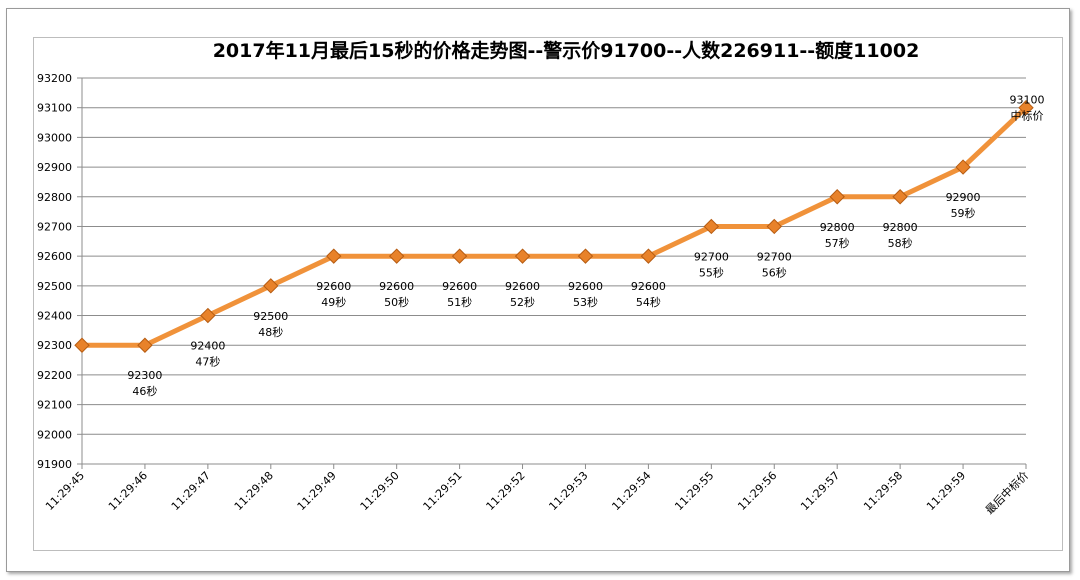 This screenshot has height=580, width=1080. Describe the element at coordinates (270, 332) in the screenshot. I see `data-label-second-3: 48秒` at that location.